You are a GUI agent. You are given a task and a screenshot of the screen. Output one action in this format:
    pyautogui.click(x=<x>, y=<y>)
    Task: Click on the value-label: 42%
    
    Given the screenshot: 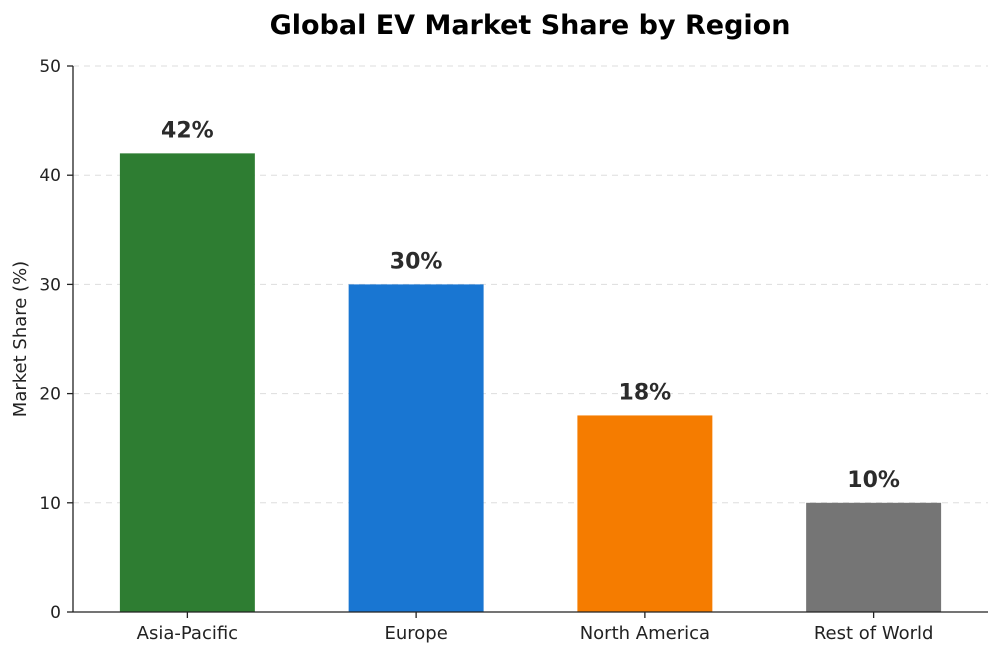 What is the action you would take?
    pyautogui.click(x=187, y=130)
    